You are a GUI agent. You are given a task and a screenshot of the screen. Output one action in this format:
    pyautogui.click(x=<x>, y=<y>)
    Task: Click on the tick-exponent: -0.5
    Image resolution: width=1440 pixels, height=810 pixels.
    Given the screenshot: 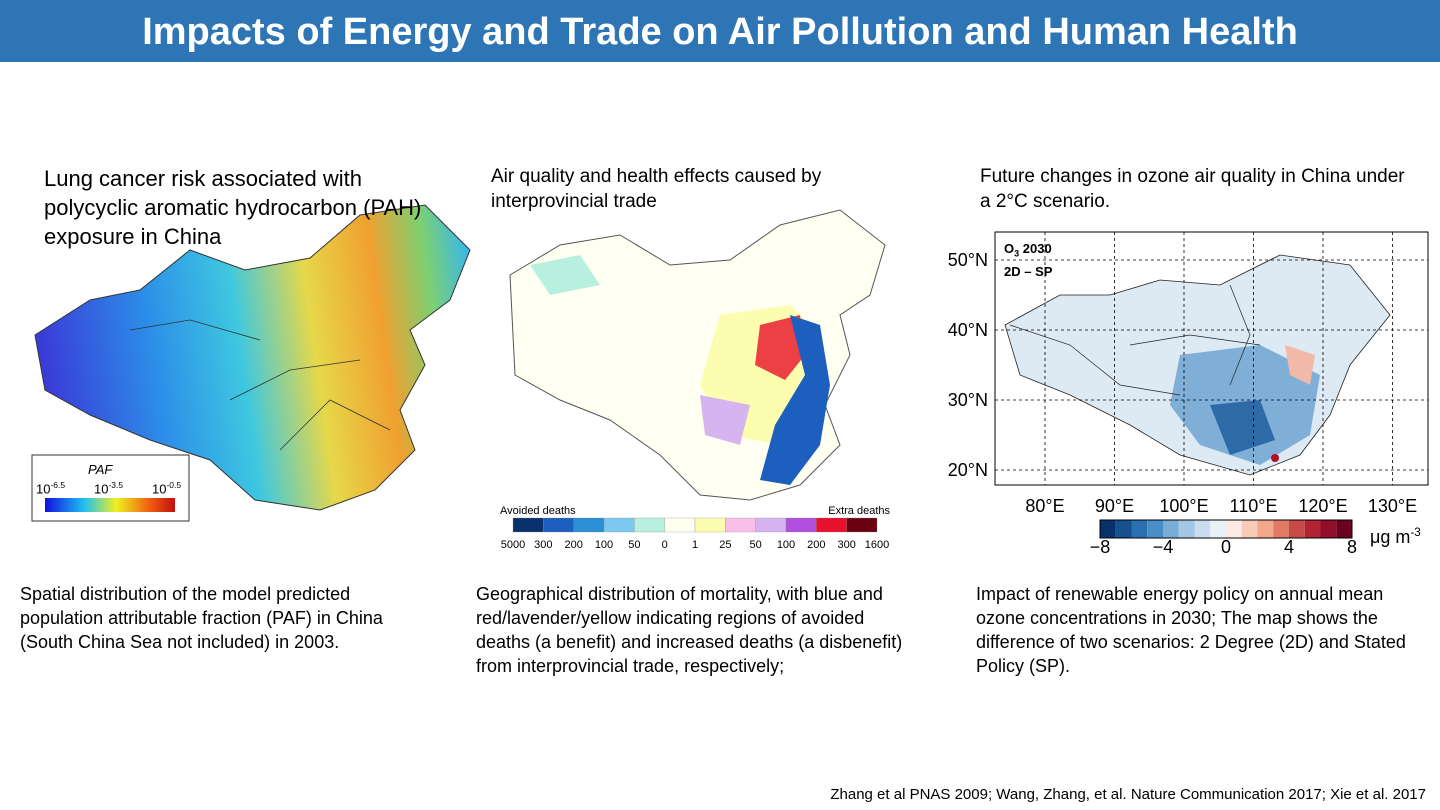 What is the action you would take?
    pyautogui.click(x=174, y=485)
    